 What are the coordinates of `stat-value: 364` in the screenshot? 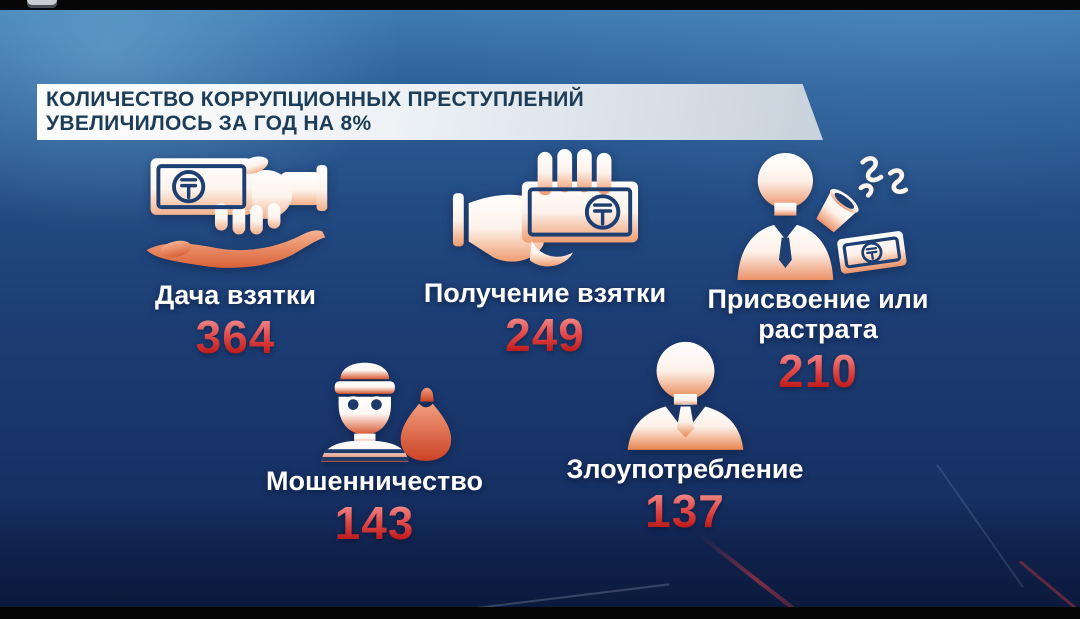 It's located at (235, 337).